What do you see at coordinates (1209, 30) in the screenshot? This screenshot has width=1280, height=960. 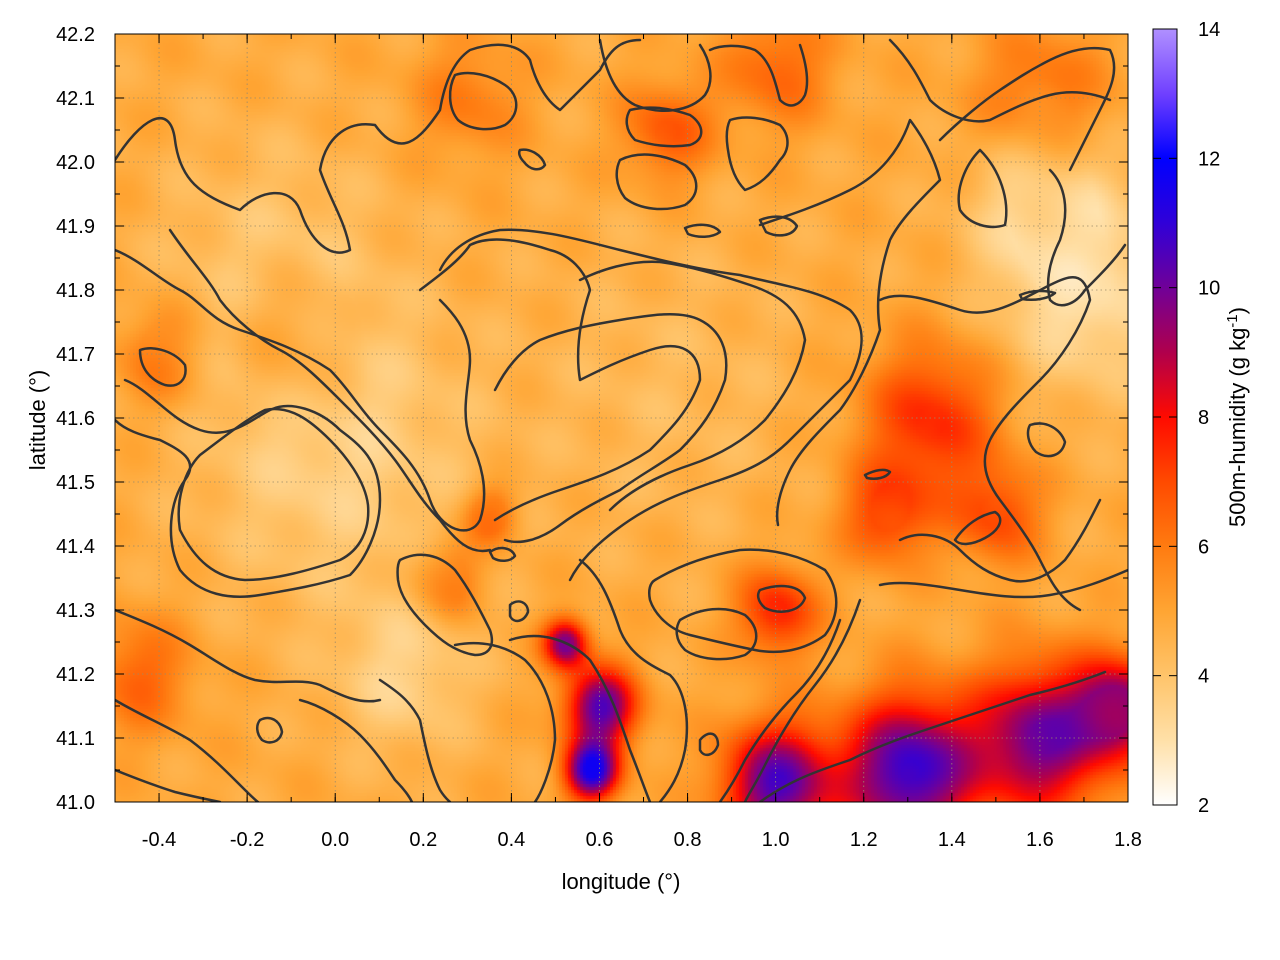 I see `colorbar-tick-label: 14` at bounding box center [1209, 30].